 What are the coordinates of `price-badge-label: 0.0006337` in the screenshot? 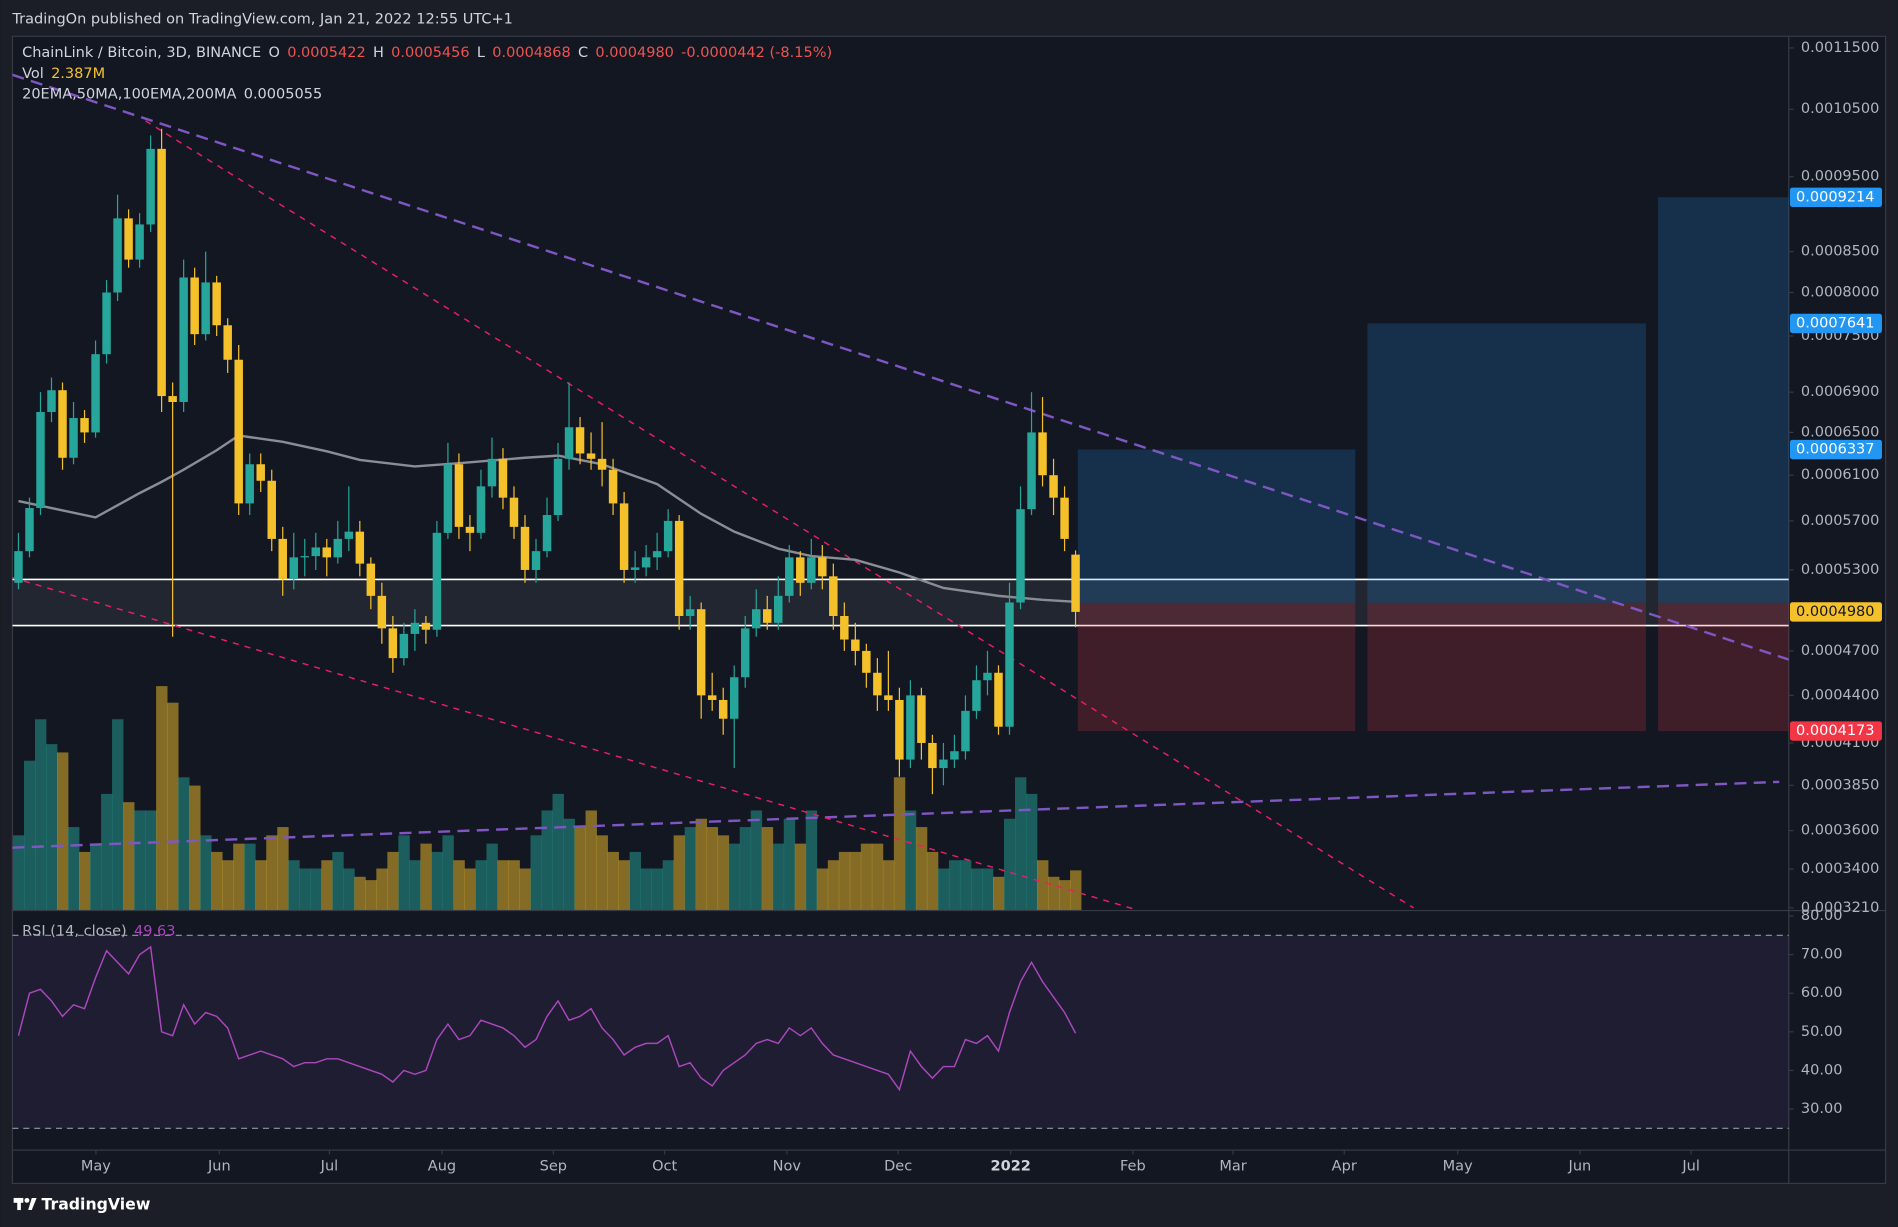 It's located at (1835, 450).